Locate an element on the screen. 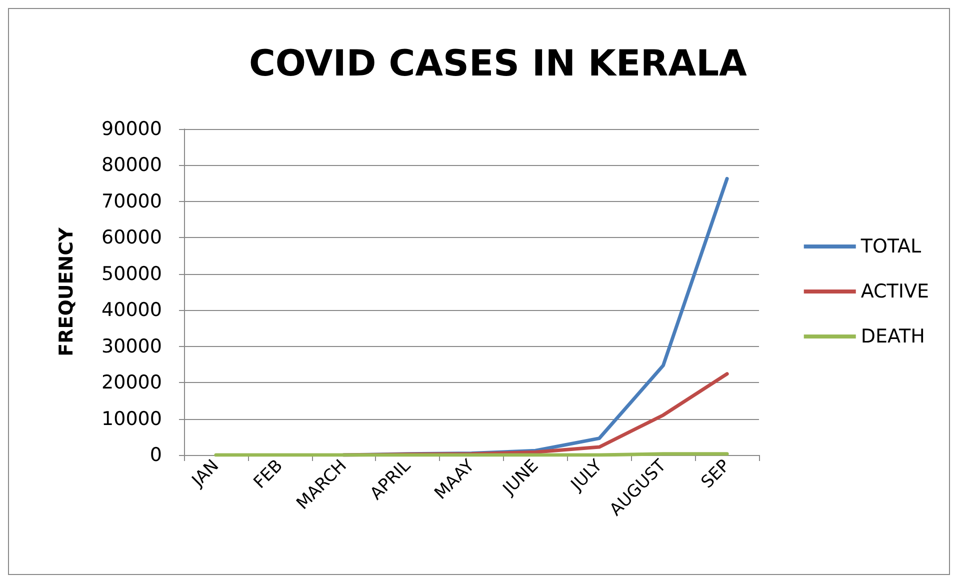 The width and height of the screenshot is (957, 581). chart-title: COVID CASES IN KERALA is located at coordinates (498, 64).